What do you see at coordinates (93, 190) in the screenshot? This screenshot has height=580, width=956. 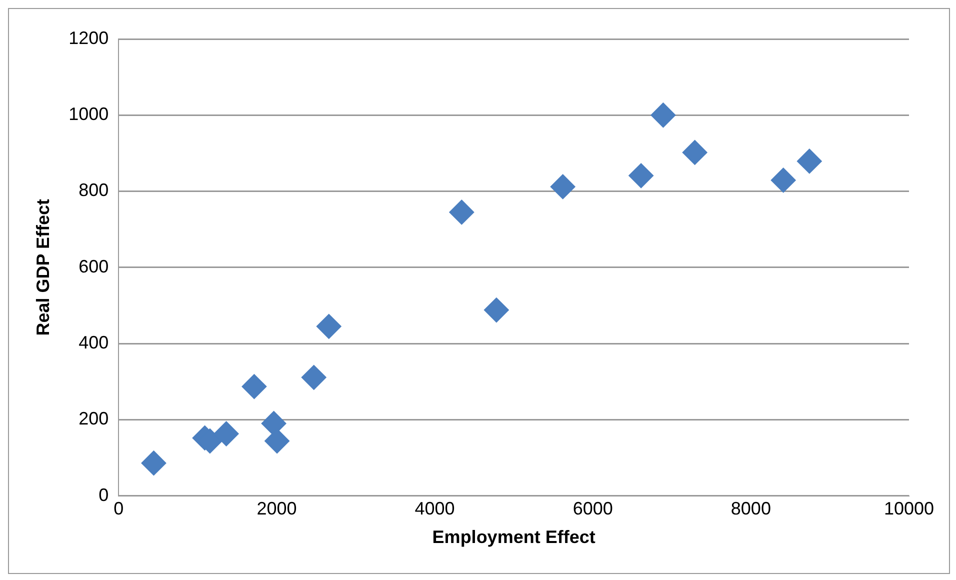 I see `y-tick-label: 800` at bounding box center [93, 190].